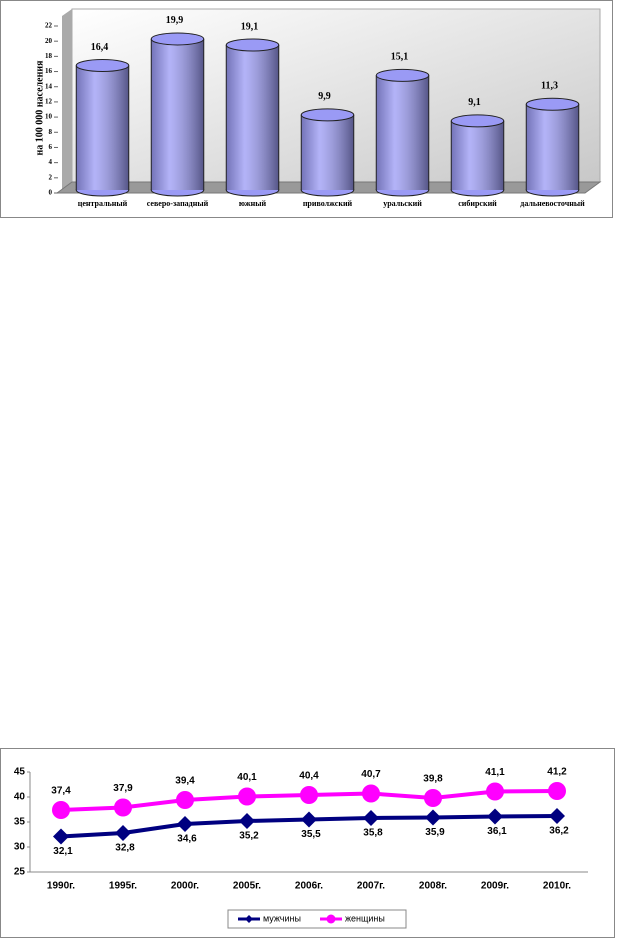 The height and width of the screenshot is (938, 629). What do you see at coordinates (317, 919) in the screenshot?
I see `legend-box` at bounding box center [317, 919].